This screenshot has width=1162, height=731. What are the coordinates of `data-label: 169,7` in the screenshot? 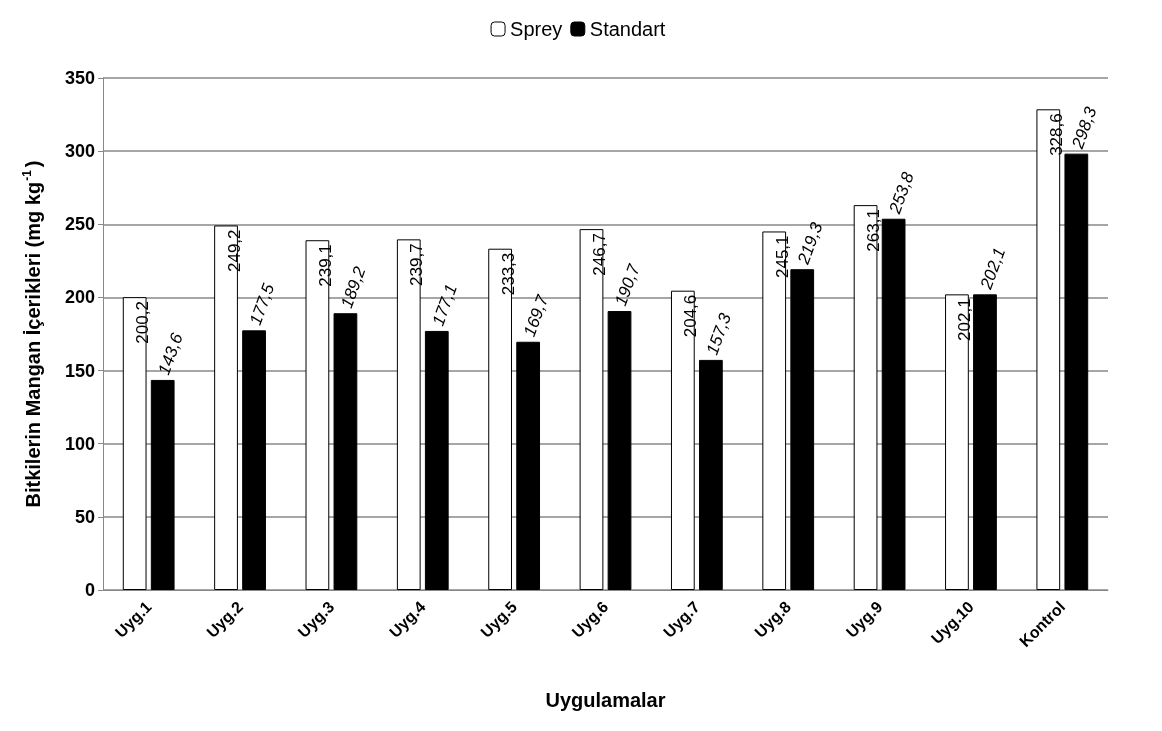 It's located at (536, 316).